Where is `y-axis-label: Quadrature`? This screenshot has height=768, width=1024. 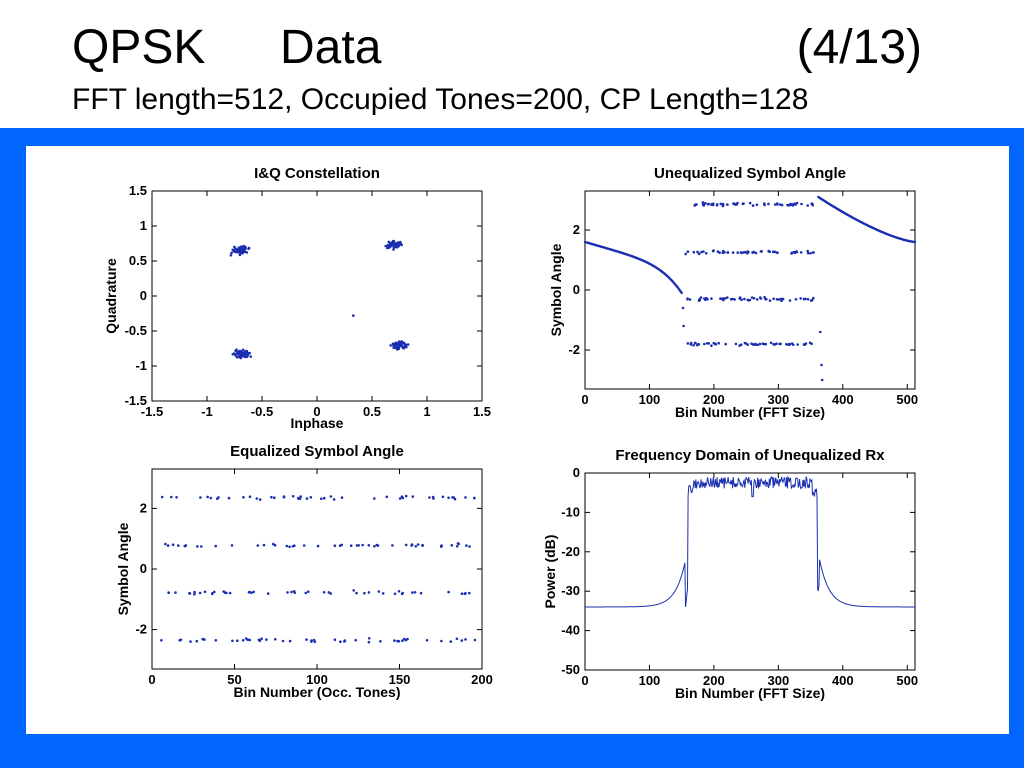 y-axis-label: Quadrature is located at coordinates (111, 296).